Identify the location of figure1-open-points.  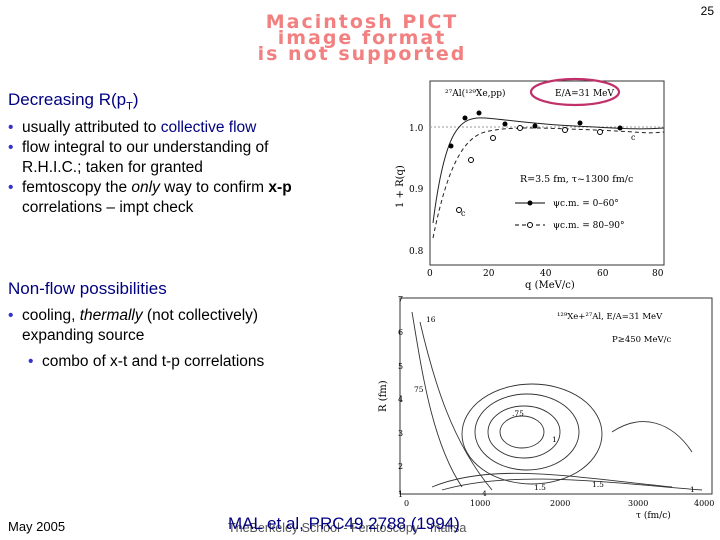
(529, 169).